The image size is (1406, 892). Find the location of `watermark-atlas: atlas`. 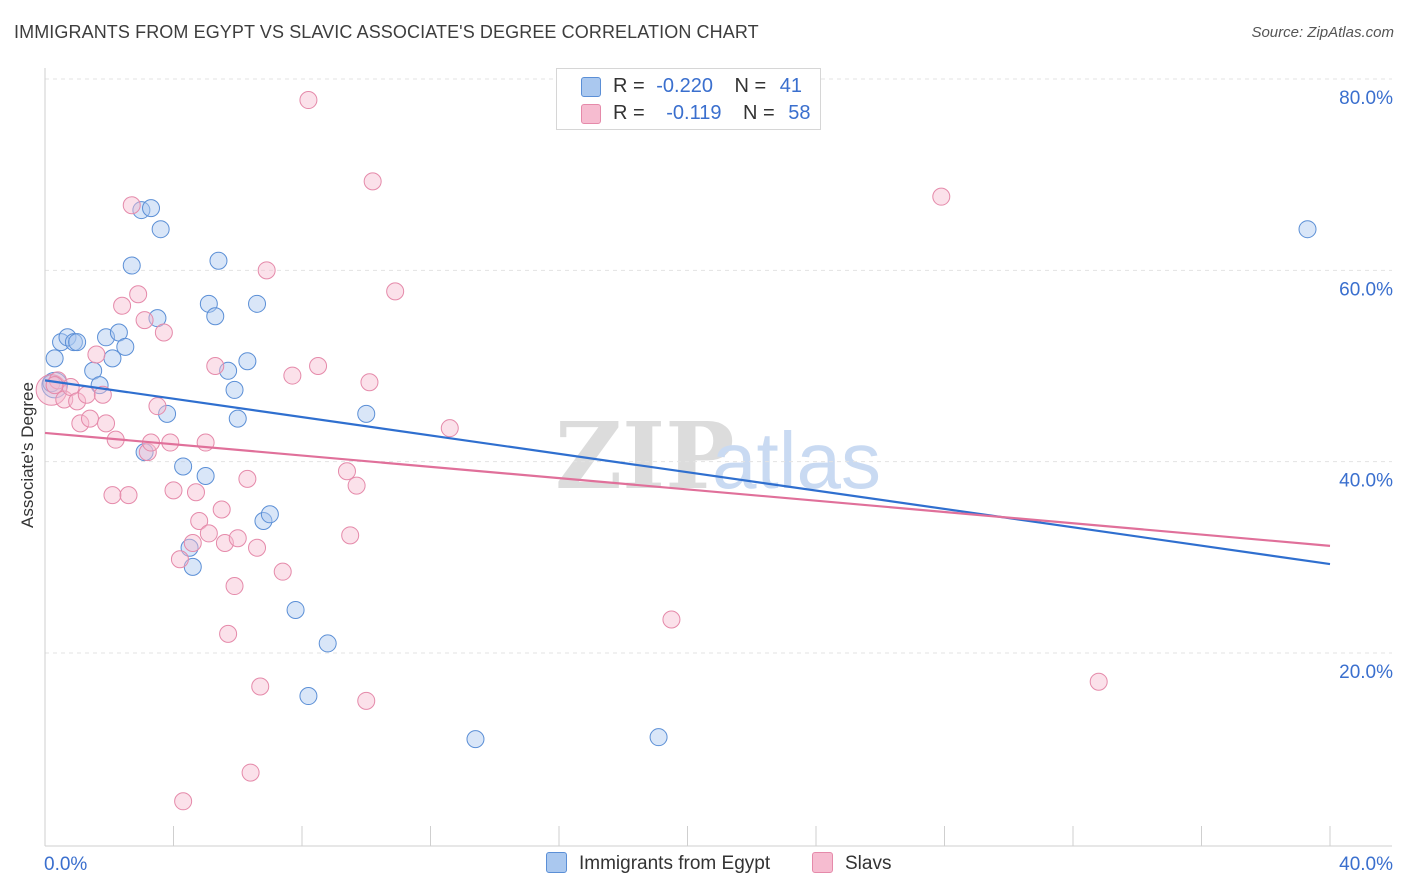

watermark-atlas: atlas is located at coordinates (796, 460).